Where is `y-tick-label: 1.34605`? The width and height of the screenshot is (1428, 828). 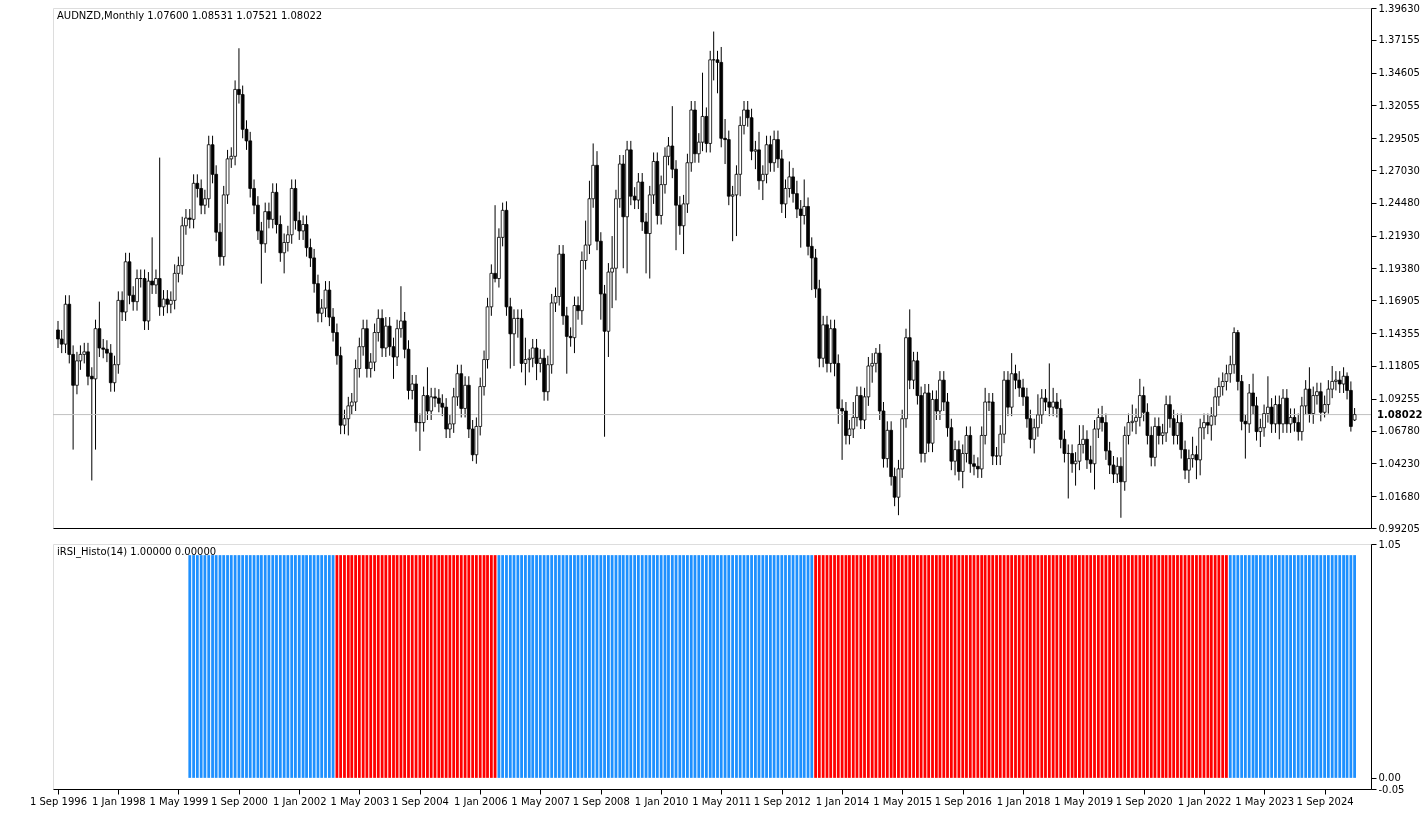 y-tick-label: 1.34605 is located at coordinates (1399, 73).